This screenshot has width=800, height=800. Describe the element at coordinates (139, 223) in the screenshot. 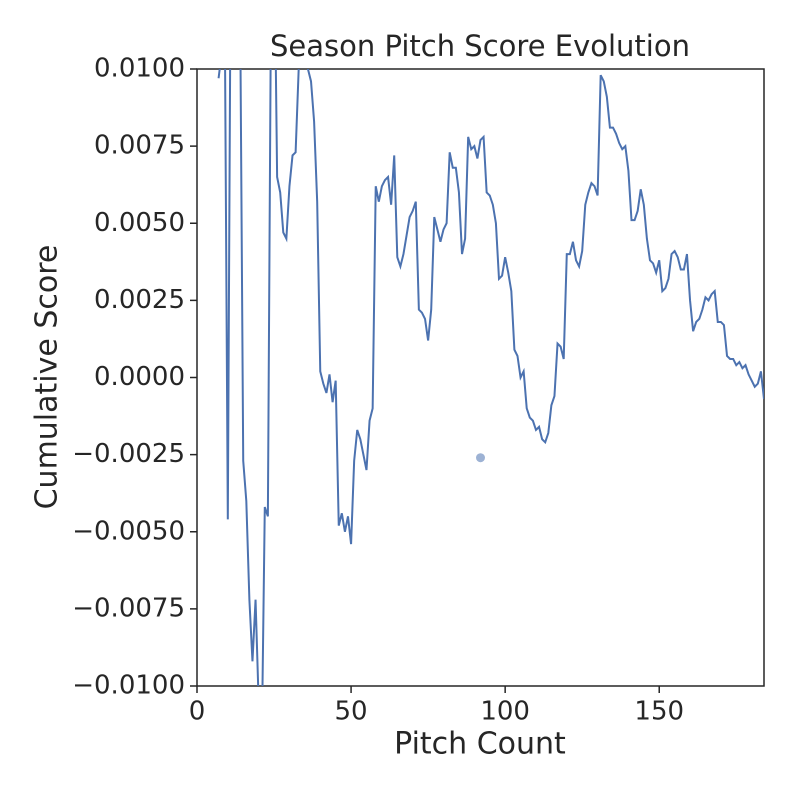

I see `y-tick-label: 0.0050` at that location.